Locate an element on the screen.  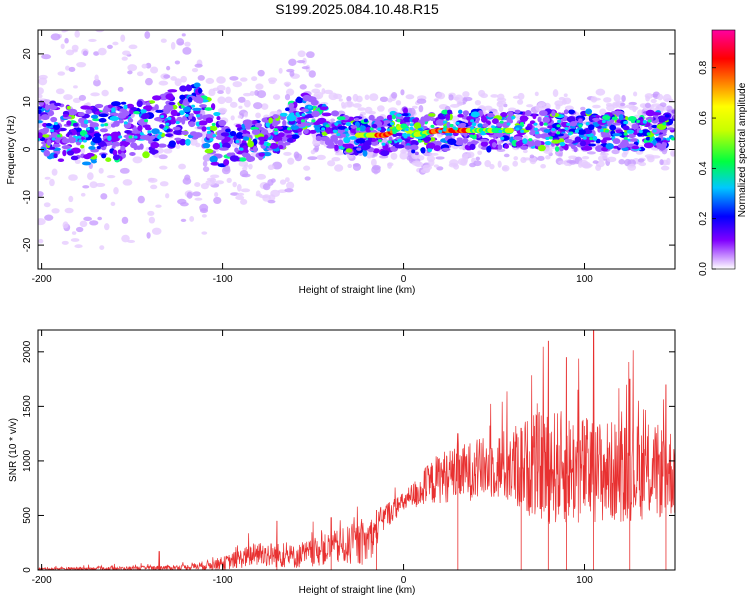
colorbar-tick-label: 0.8 is located at coordinates (703, 67).